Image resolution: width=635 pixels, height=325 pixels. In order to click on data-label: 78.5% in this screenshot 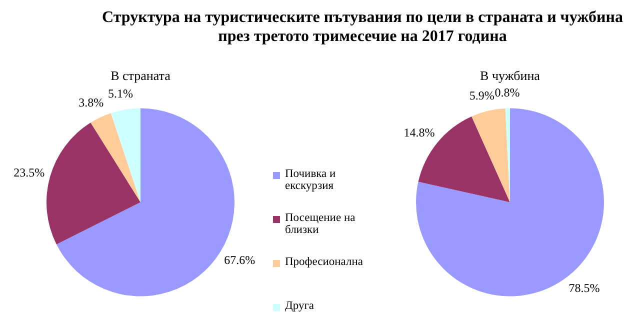, I will do `click(584, 288)`.